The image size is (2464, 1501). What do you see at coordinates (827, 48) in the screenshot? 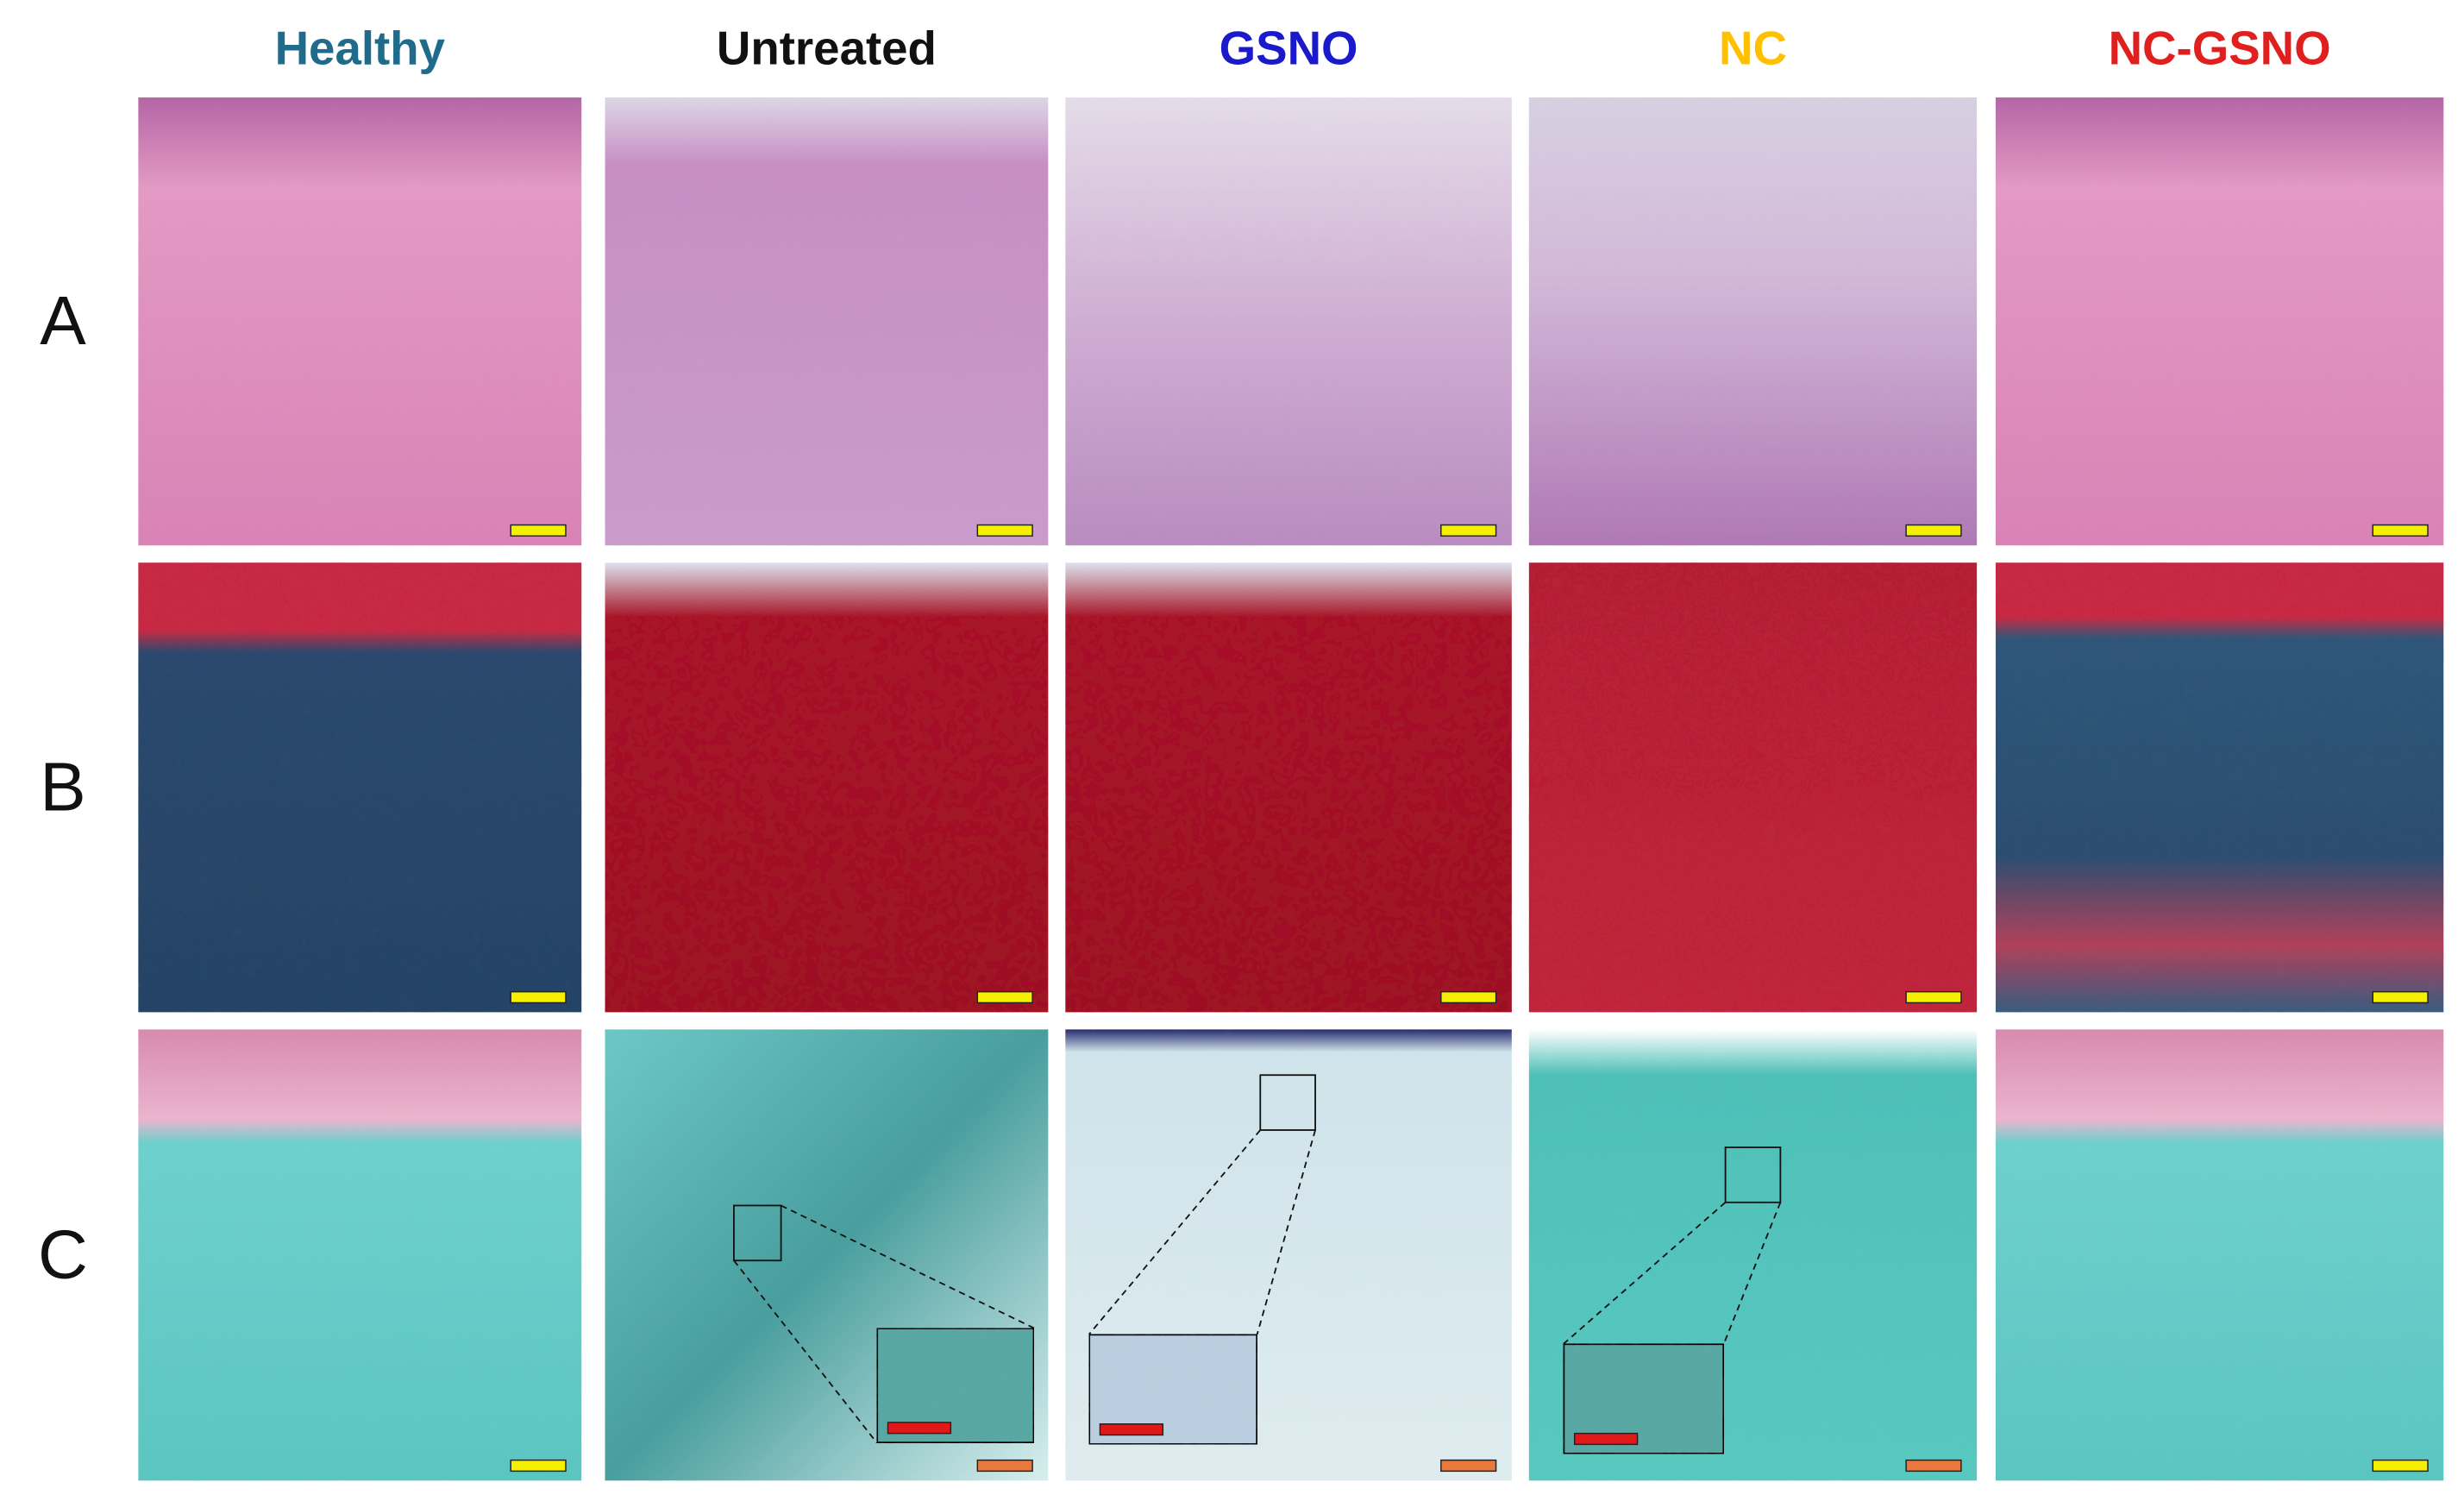
I see `column-header: Untreated` at bounding box center [827, 48].